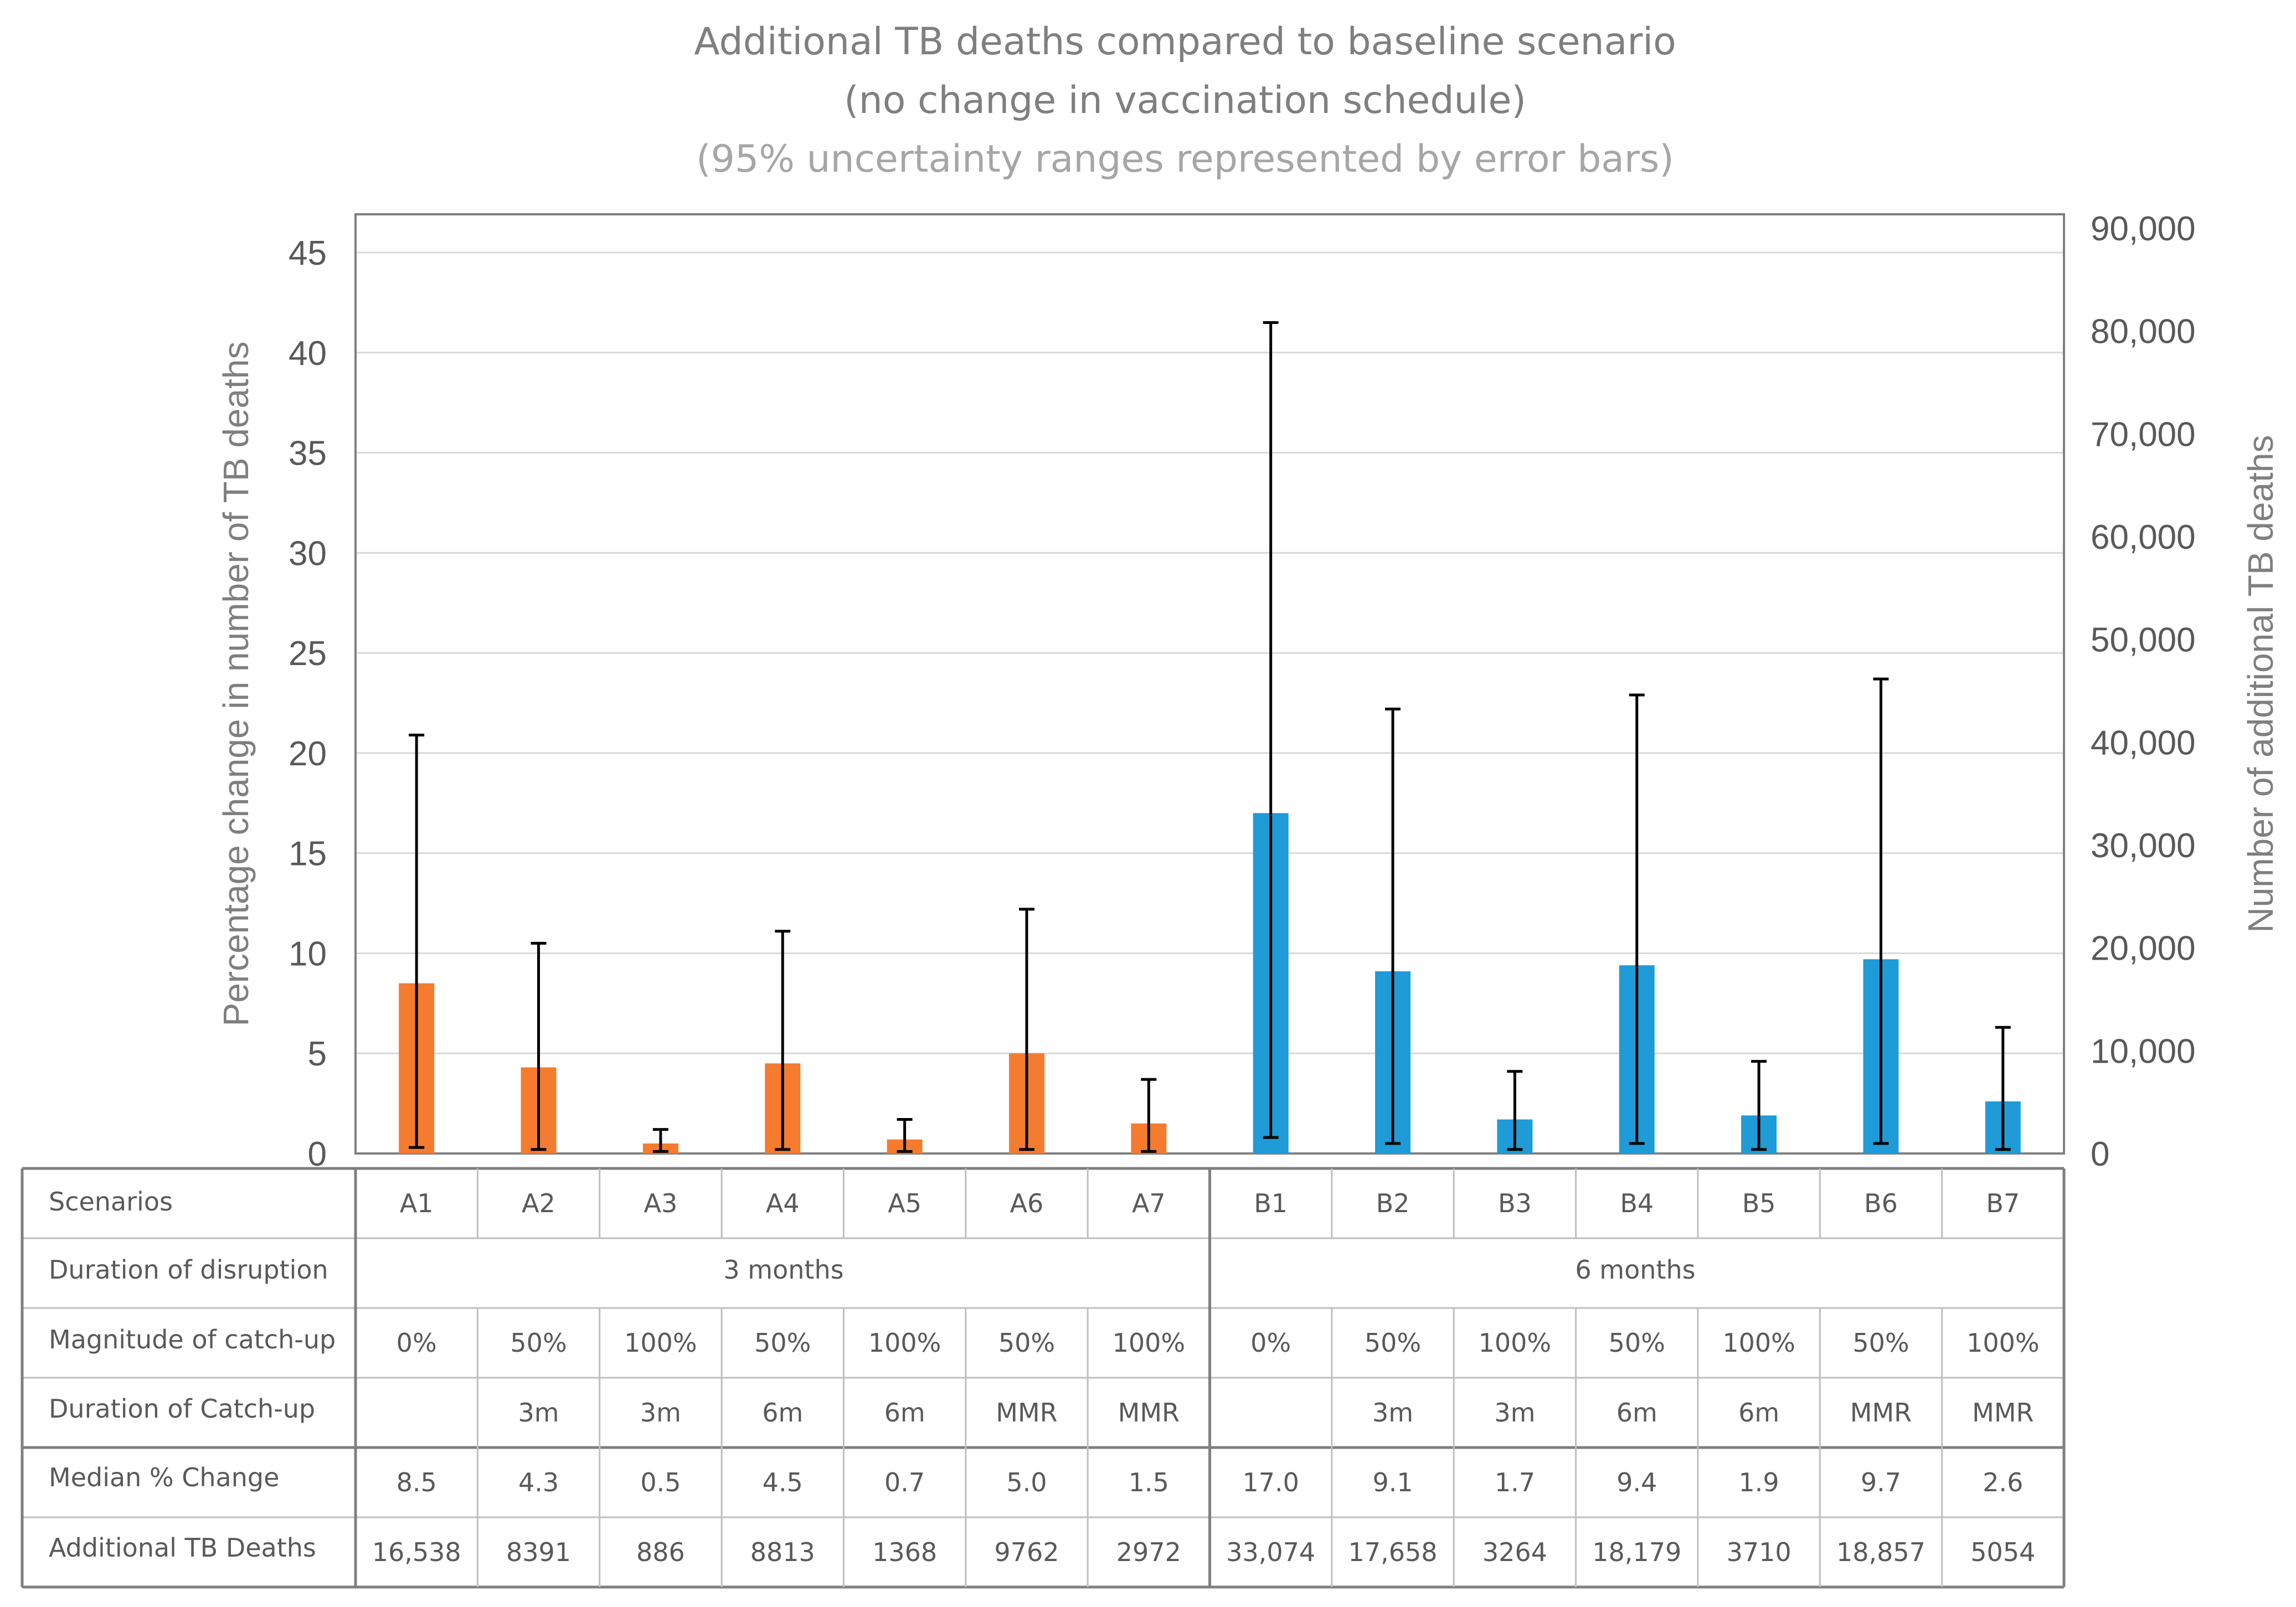 Image resolution: width=2296 pixels, height=1607 pixels. I want to click on cell-additional-deaths: 3710, so click(1759, 1552).